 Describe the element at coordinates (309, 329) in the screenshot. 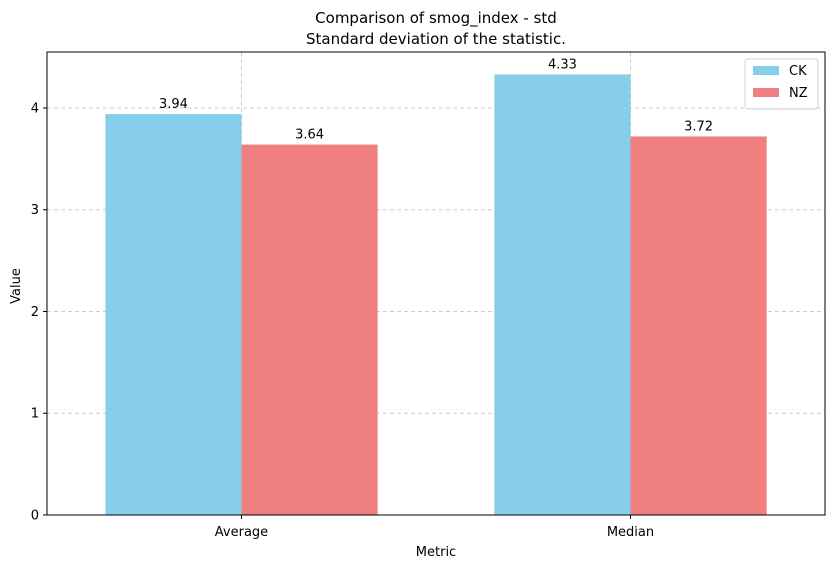

I see `bar-NZ-Average` at that location.